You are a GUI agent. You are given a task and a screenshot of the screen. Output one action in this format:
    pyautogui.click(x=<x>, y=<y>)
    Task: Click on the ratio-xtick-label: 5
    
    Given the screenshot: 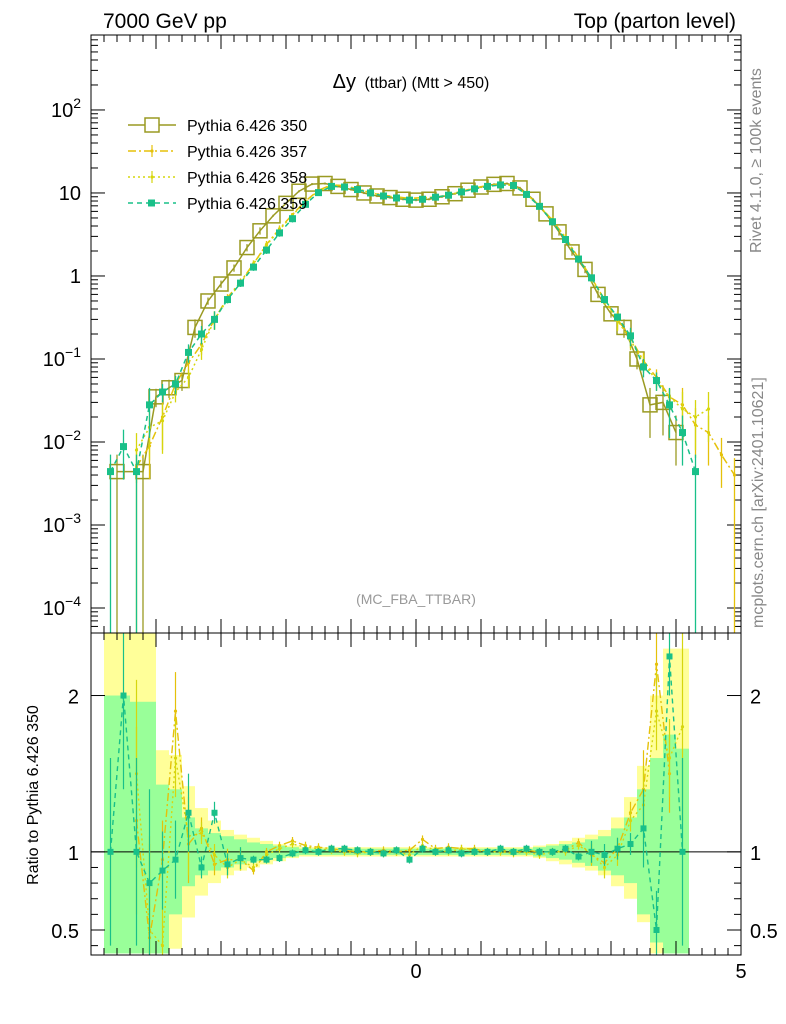 What is the action you would take?
    pyautogui.click(x=740, y=972)
    